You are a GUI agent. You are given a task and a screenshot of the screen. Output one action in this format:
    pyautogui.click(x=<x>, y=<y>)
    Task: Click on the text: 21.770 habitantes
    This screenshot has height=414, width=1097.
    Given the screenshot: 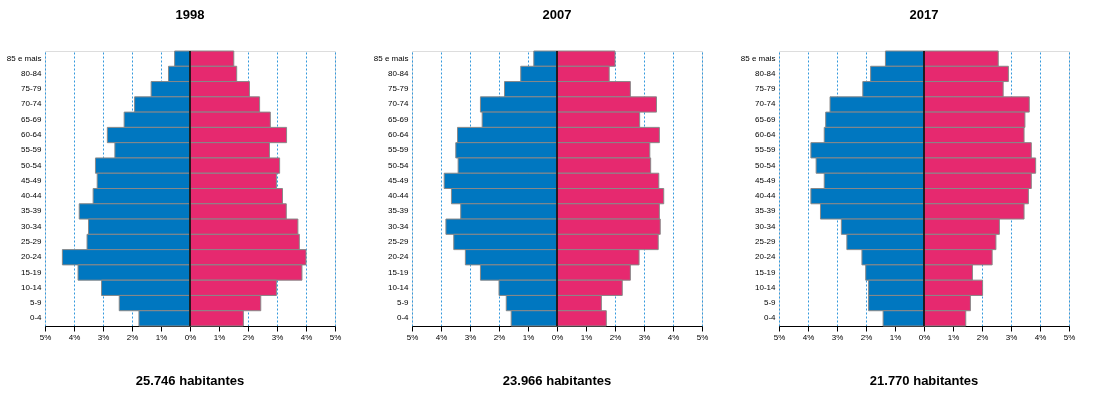 What is the action you would take?
    pyautogui.click(x=924, y=380)
    